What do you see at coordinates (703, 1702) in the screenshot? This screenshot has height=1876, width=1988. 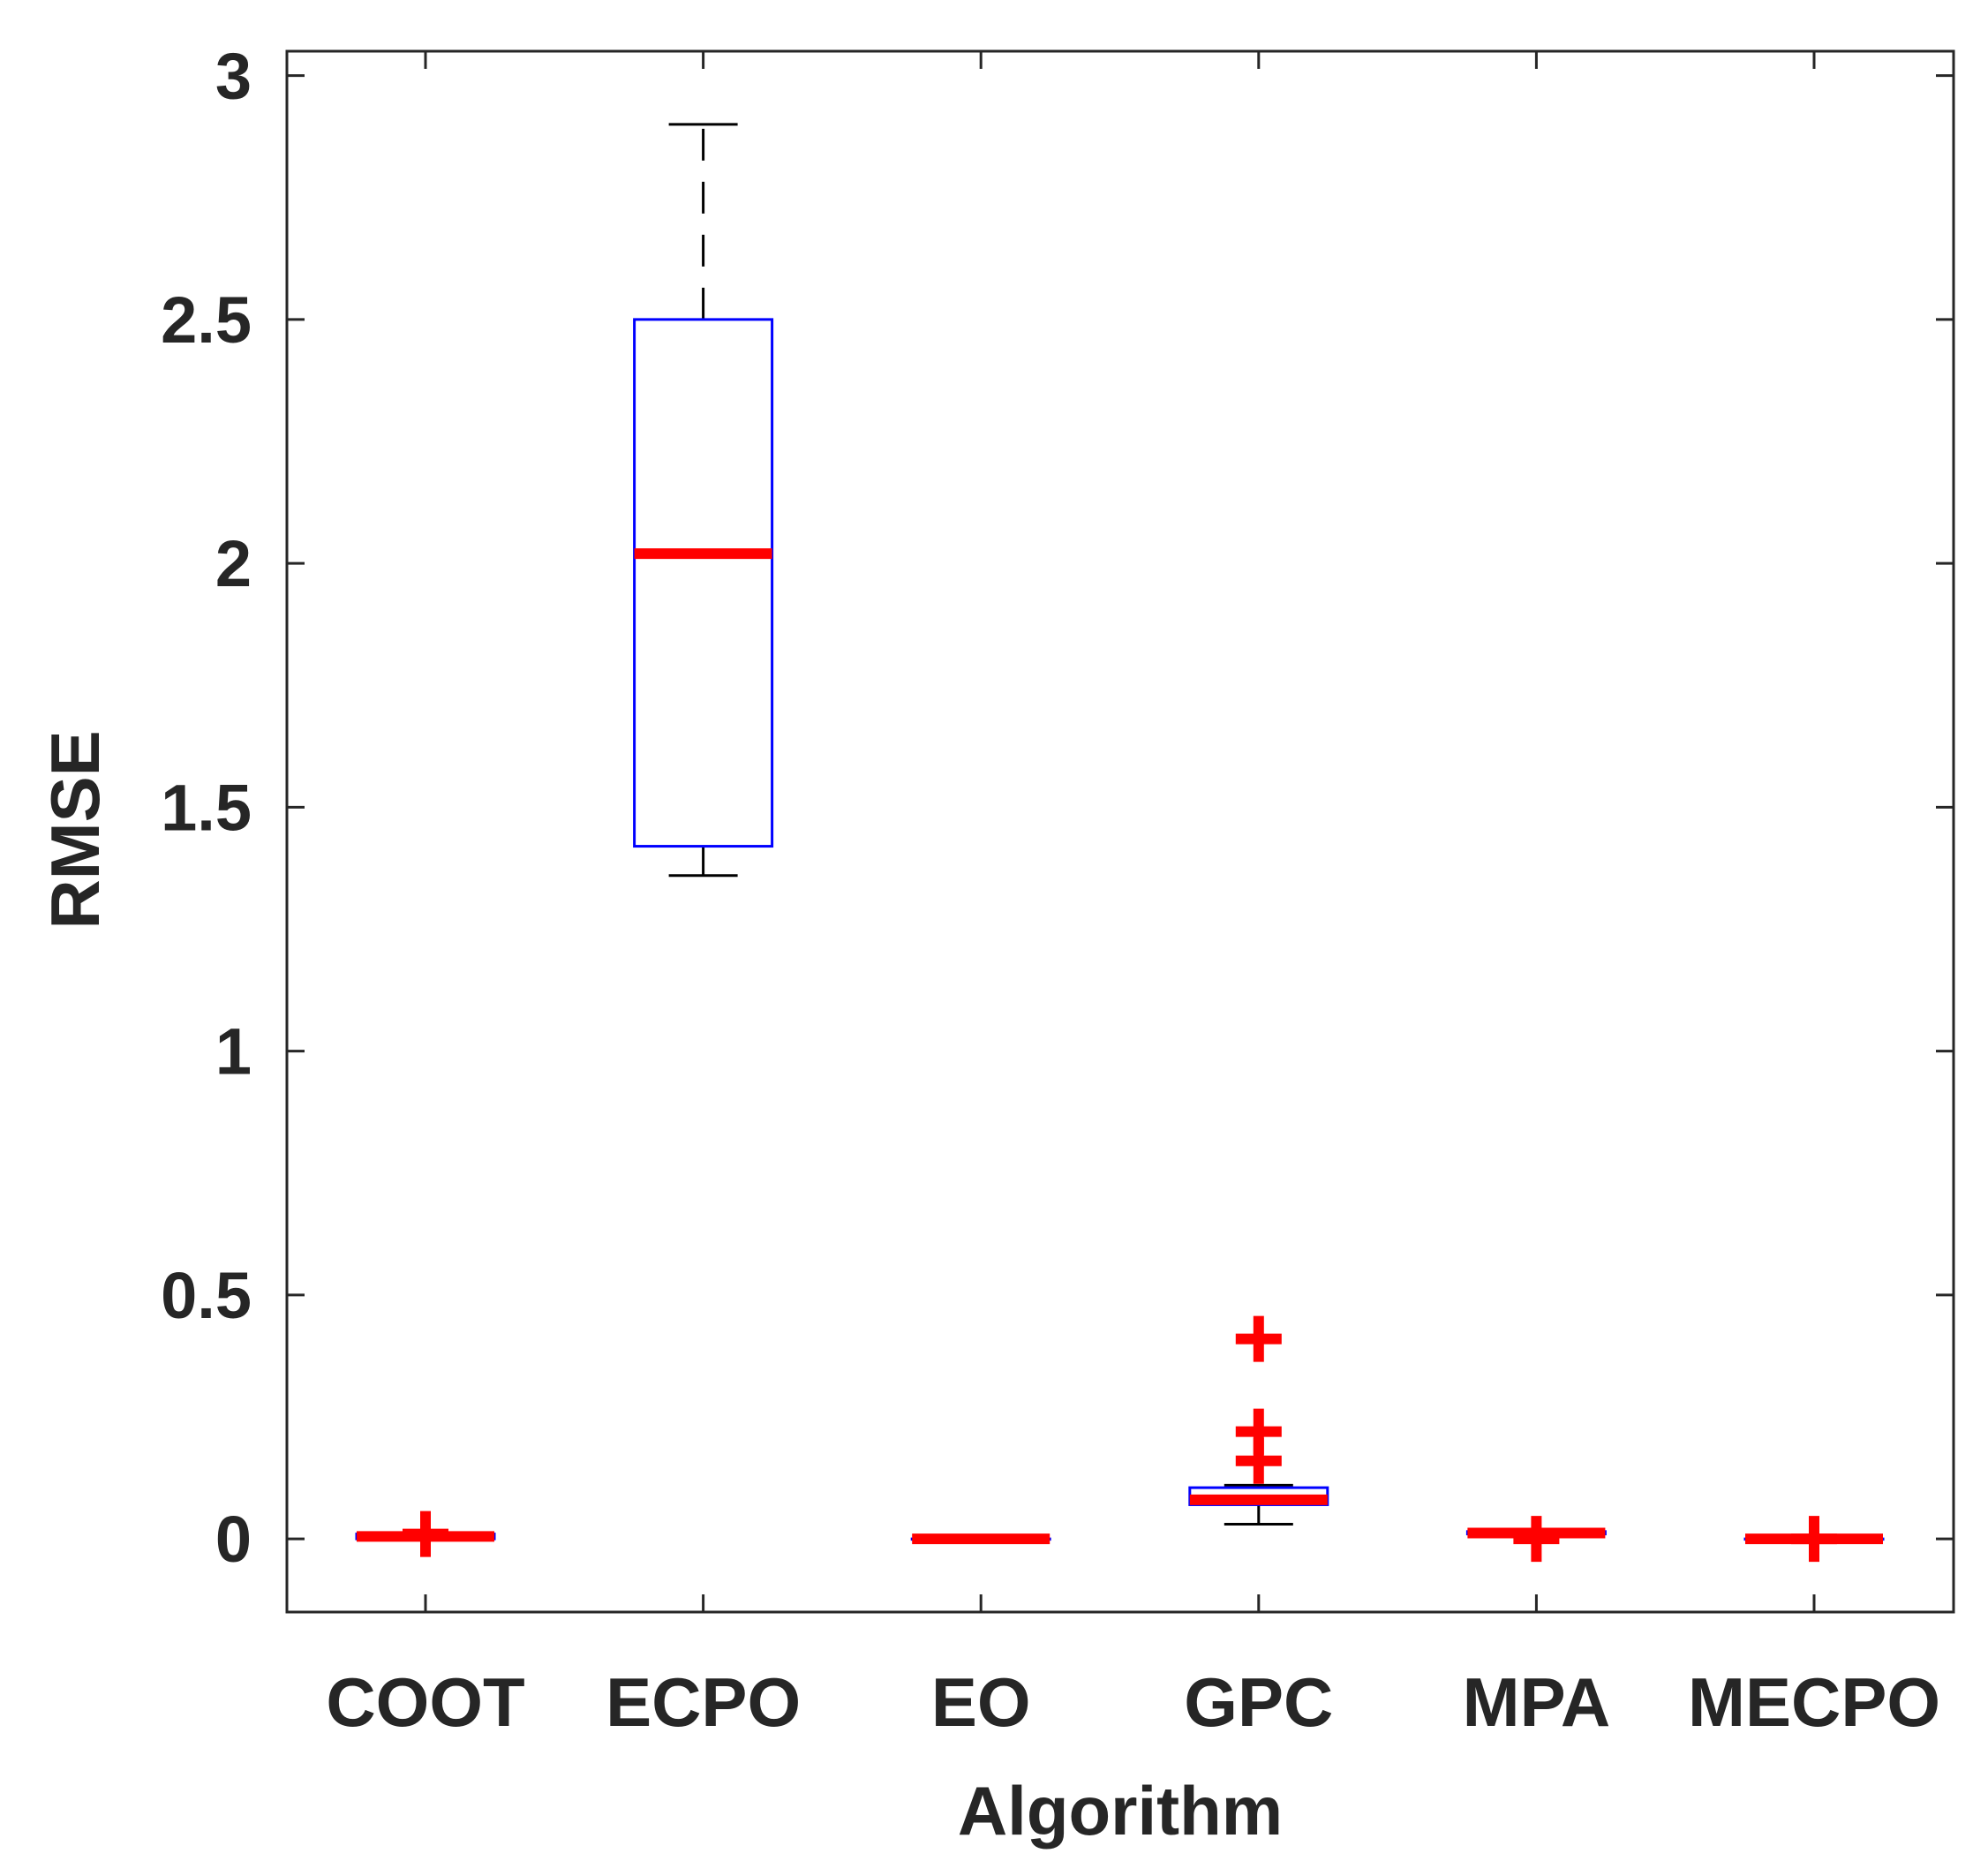 I see `x-tick-label-ecpo: ECPO` at bounding box center [703, 1702].